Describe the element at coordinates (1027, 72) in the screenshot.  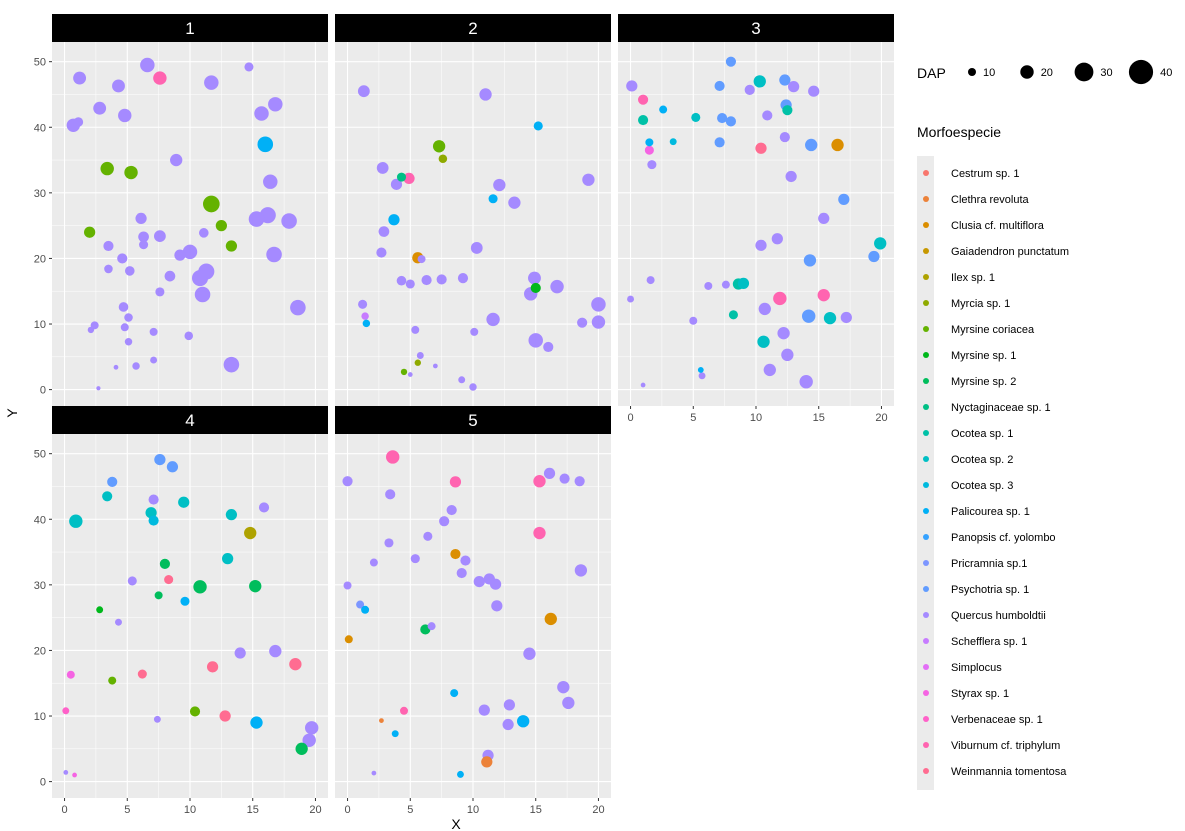
I see `size-legend-key` at that location.